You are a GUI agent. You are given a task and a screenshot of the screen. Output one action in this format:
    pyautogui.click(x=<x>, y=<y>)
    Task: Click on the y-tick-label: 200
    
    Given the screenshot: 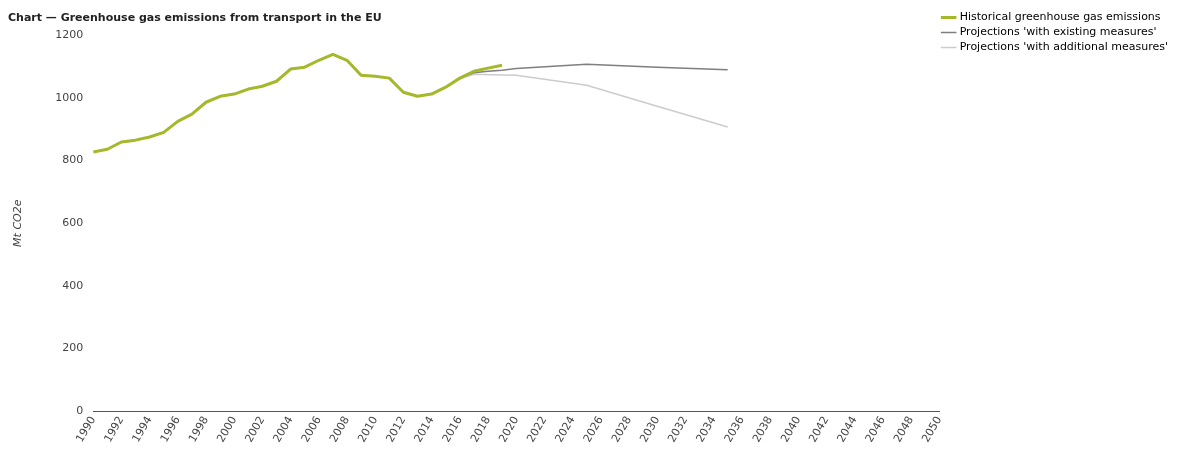 What is the action you would take?
    pyautogui.click(x=73, y=348)
    